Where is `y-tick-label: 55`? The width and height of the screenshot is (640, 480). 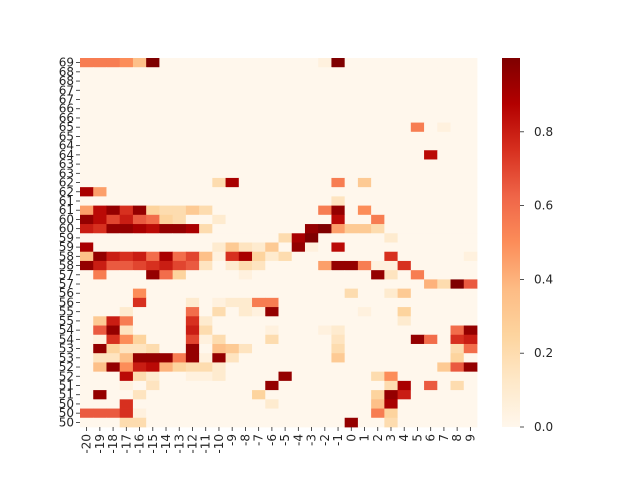
y-tick-label: 55 is located at coordinates (66, 312).